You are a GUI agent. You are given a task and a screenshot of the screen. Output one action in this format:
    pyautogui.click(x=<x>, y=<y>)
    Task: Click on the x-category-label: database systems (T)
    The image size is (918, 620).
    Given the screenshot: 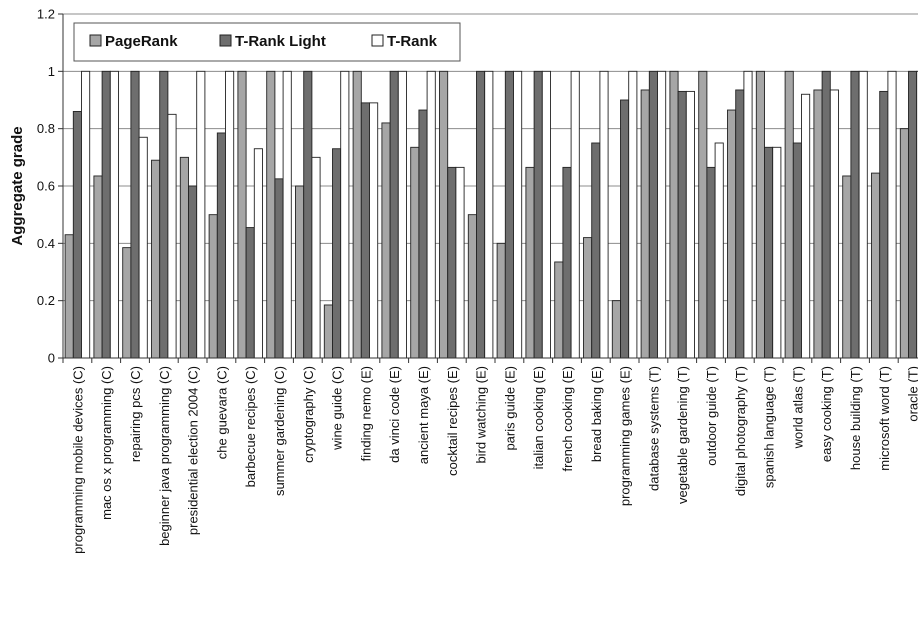 What is the action you would take?
    pyautogui.click(x=653, y=428)
    